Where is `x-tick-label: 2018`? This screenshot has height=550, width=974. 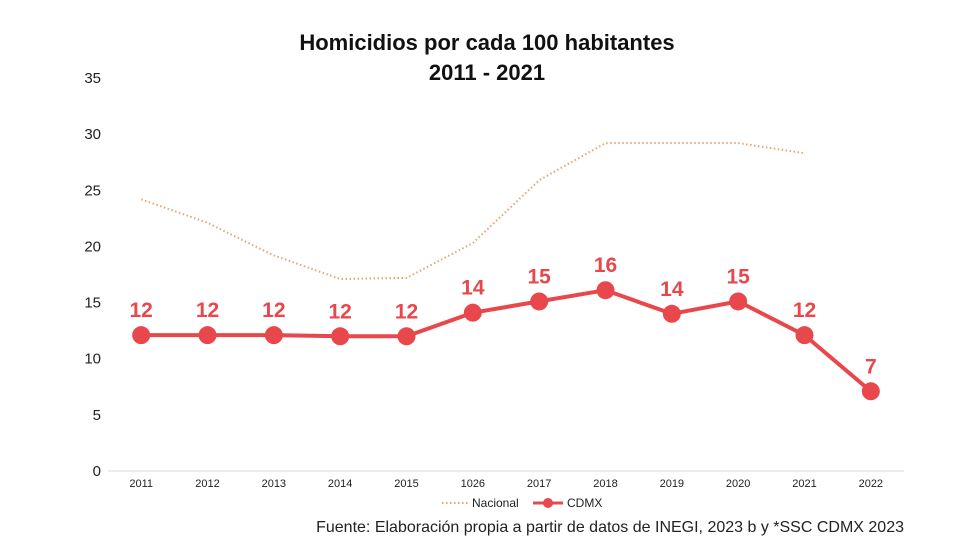
x-tick-label: 2018 is located at coordinates (605, 484).